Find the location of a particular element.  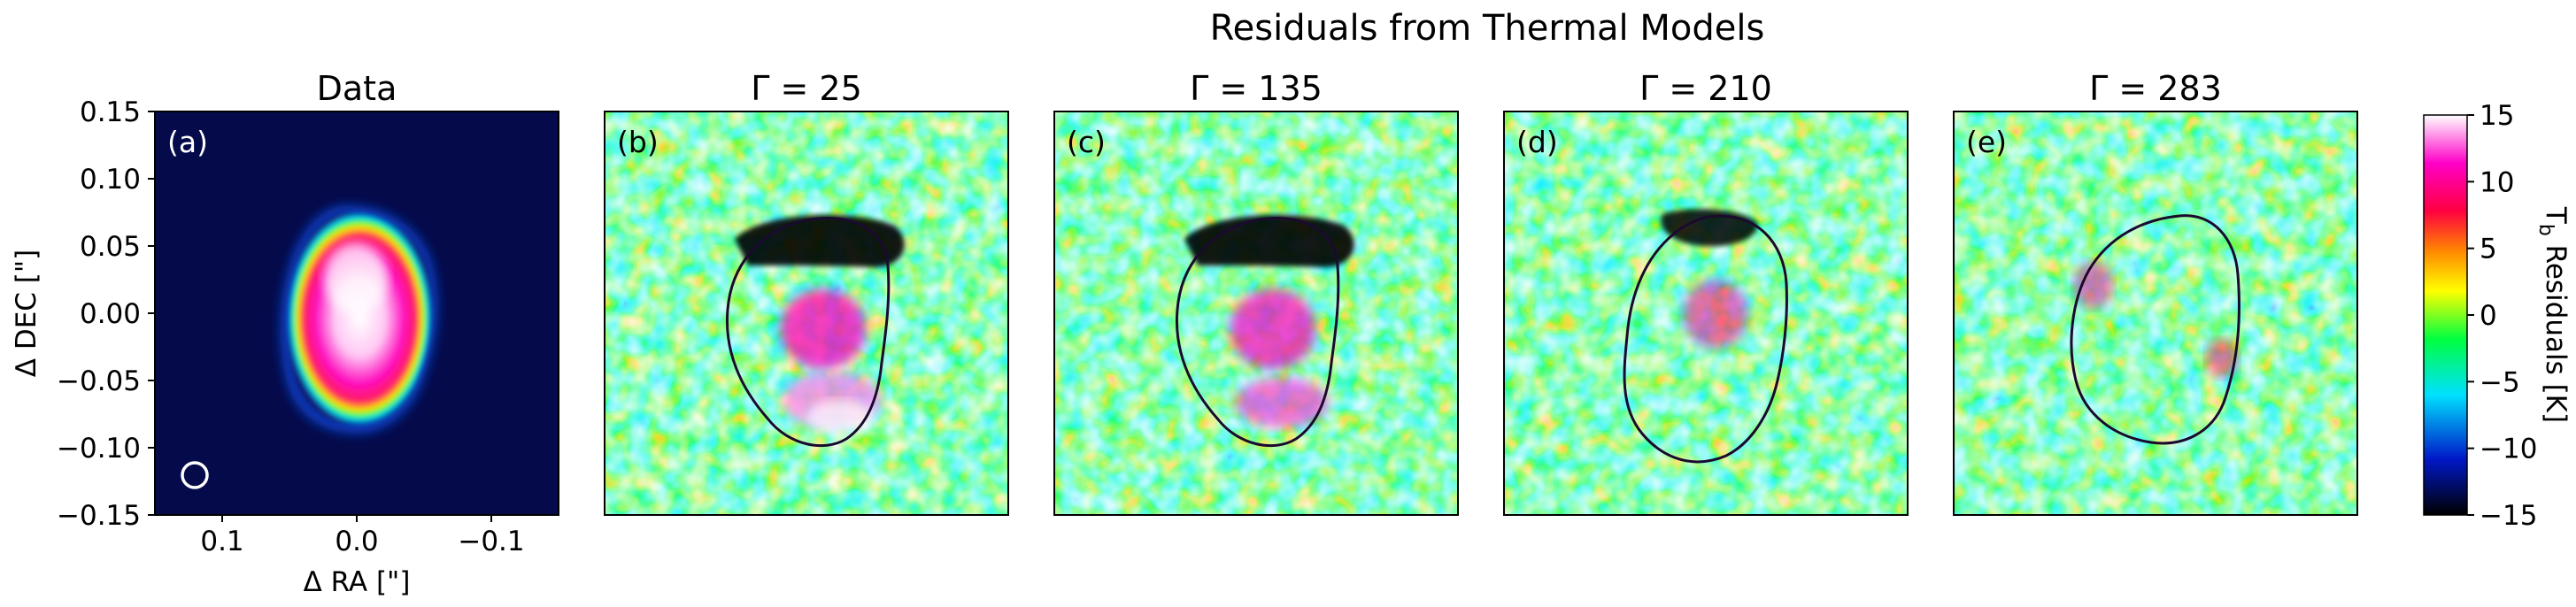

panel-d: Γ = 210 (d) is located at coordinates (1706, 292).